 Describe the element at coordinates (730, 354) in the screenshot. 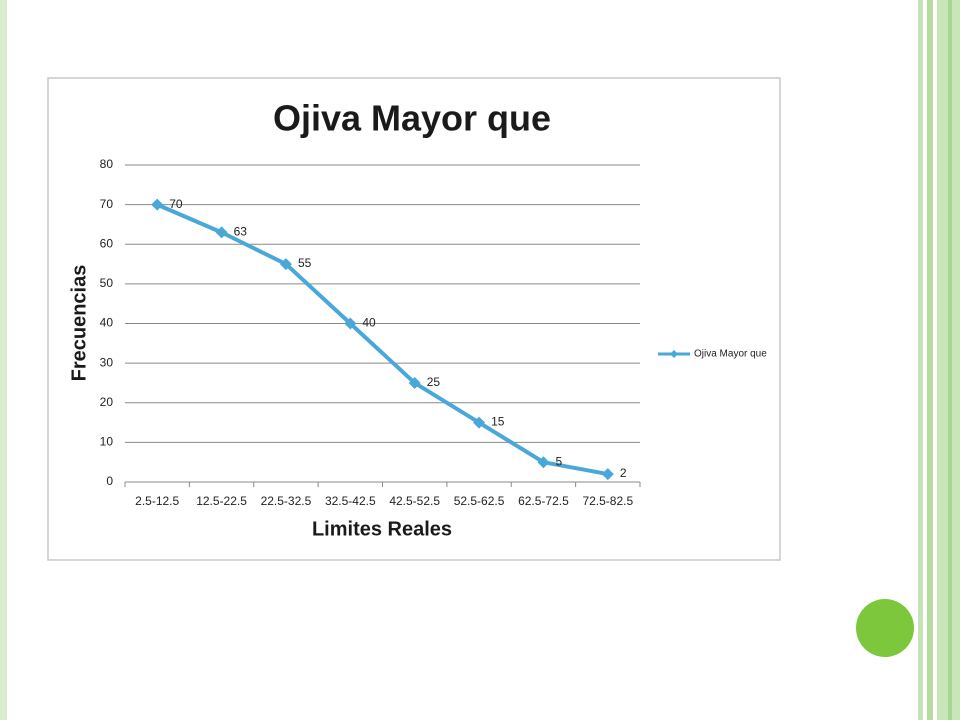

I see `legend-label: Ojiva Mayor que` at that location.